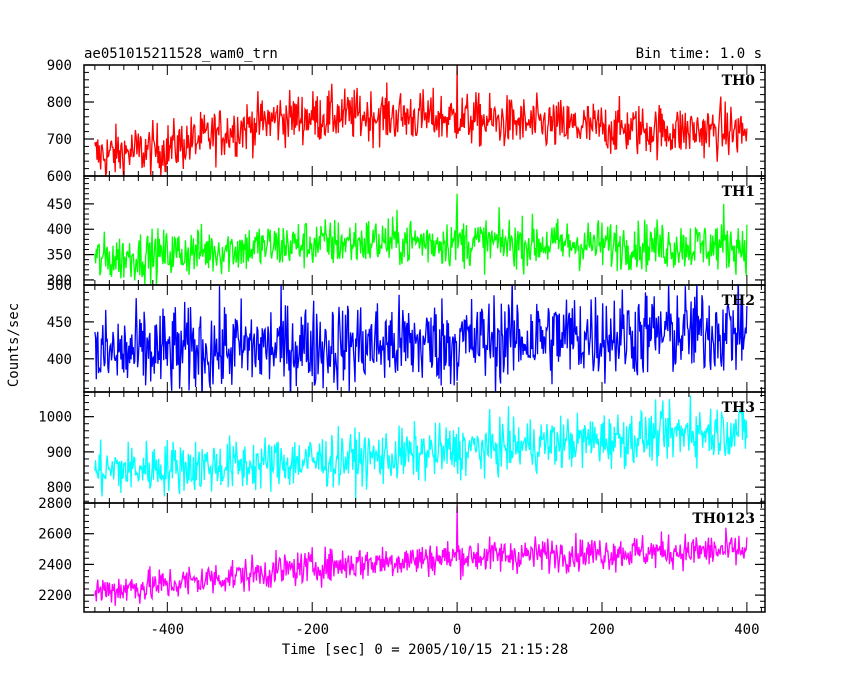 The image size is (850, 680). Describe the element at coordinates (55, 504) in the screenshot. I see `y-tick-label: 2800` at that location.